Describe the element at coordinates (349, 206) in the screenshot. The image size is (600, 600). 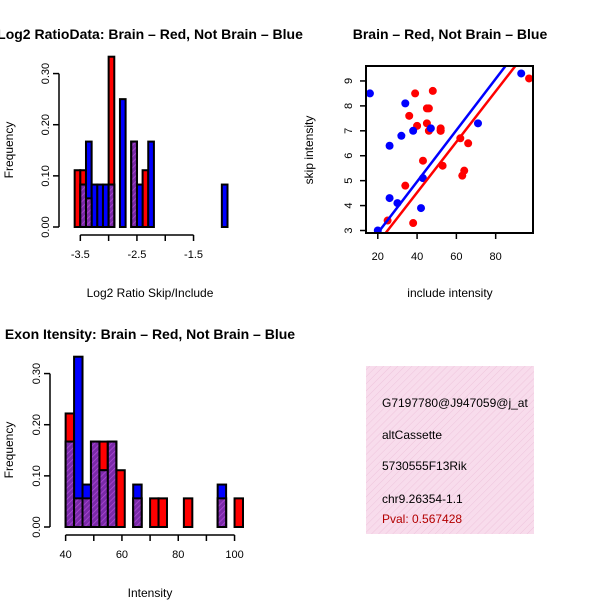
I see `scatter-y-tick-label: 4` at that location.